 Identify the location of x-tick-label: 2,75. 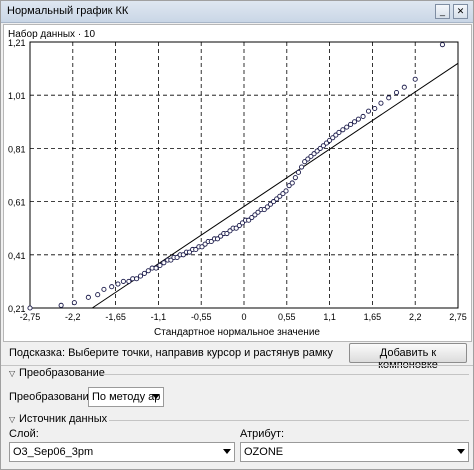
(458, 317).